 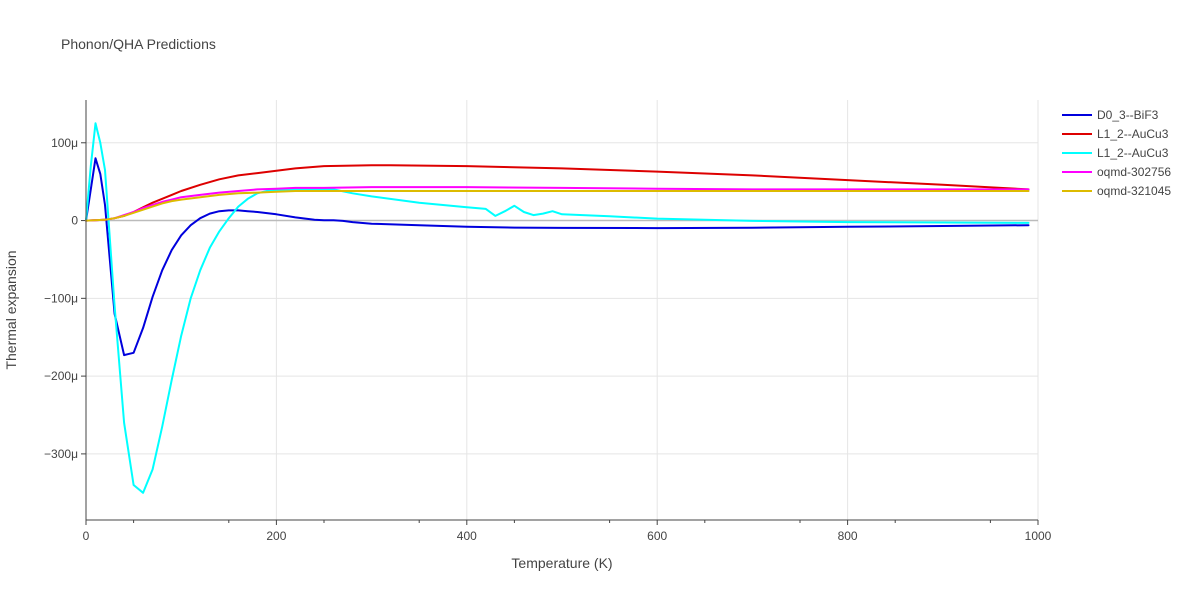 I want to click on legend-item: oqmd-321045, so click(x=1116, y=191).